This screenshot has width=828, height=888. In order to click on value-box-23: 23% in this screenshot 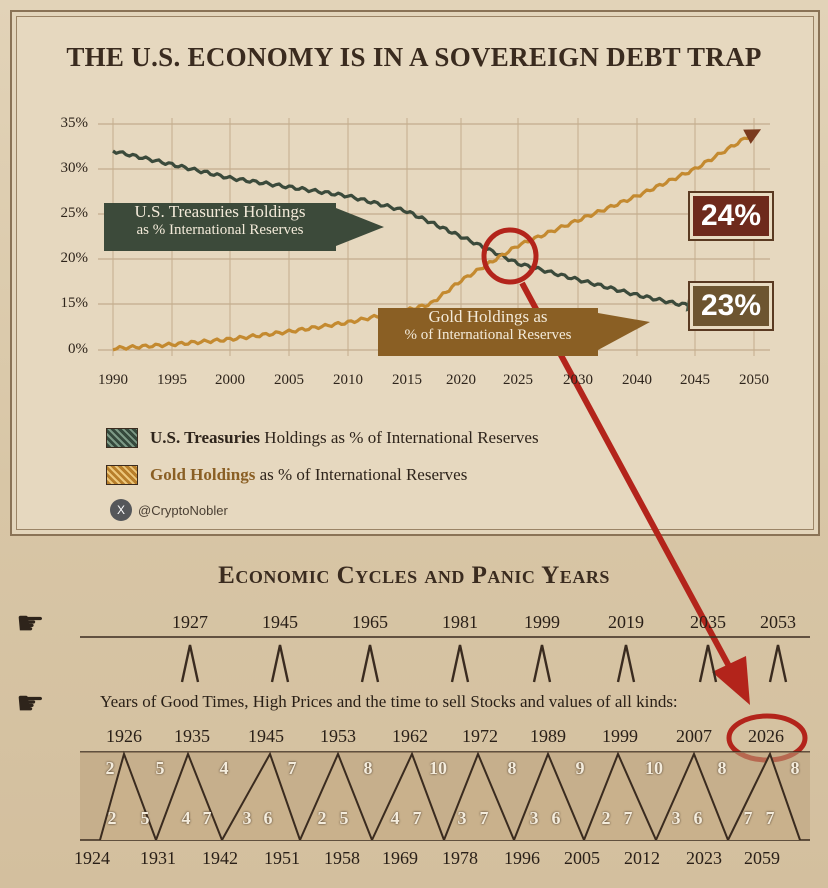, I will do `click(731, 306)`.